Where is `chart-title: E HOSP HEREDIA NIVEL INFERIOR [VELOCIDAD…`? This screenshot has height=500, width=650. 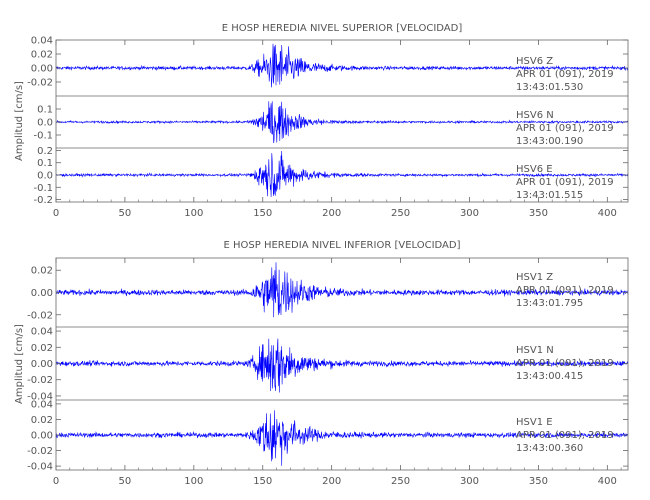
chart-title: E HOSP HEREDIA NIVEL INFERIOR [VELOCIDAD… is located at coordinates (342, 245).